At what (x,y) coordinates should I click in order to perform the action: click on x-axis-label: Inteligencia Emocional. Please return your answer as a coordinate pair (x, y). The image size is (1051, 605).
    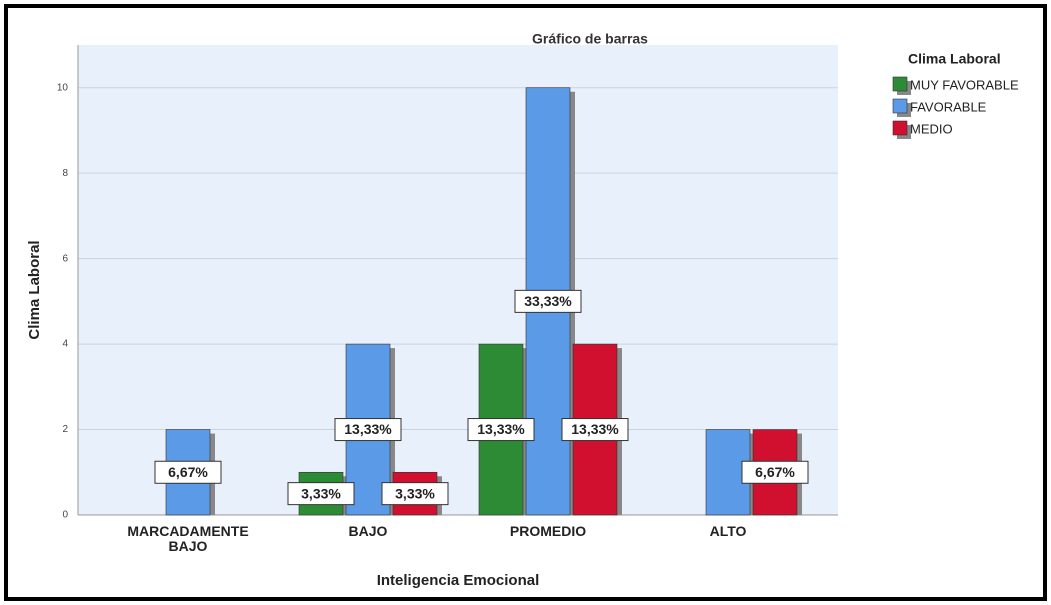
    Looking at the image, I should click on (458, 580).